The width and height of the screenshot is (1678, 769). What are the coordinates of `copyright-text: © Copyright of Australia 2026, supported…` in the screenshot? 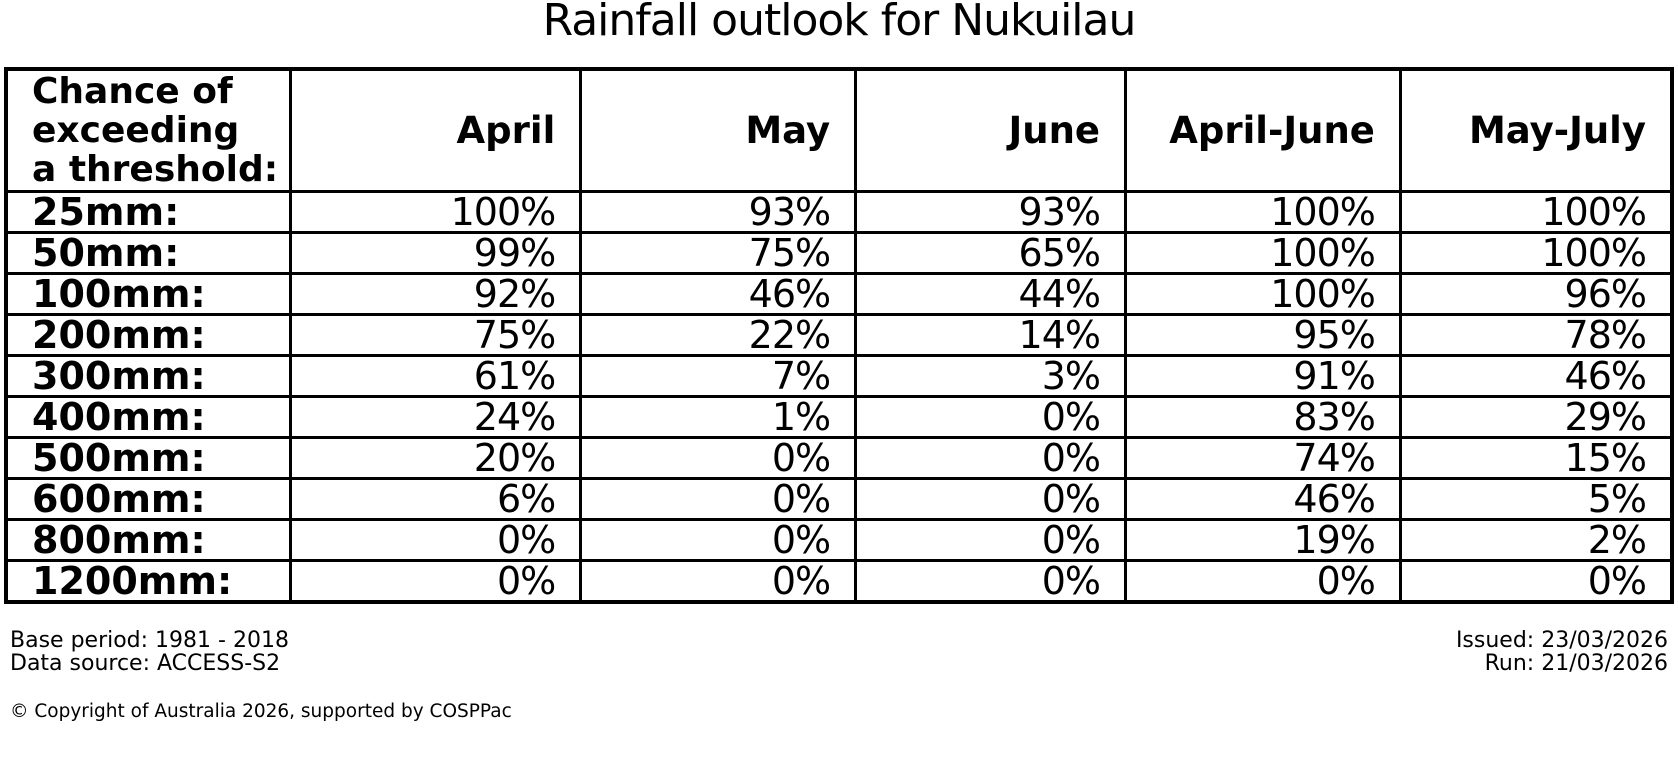 It's located at (261, 711).